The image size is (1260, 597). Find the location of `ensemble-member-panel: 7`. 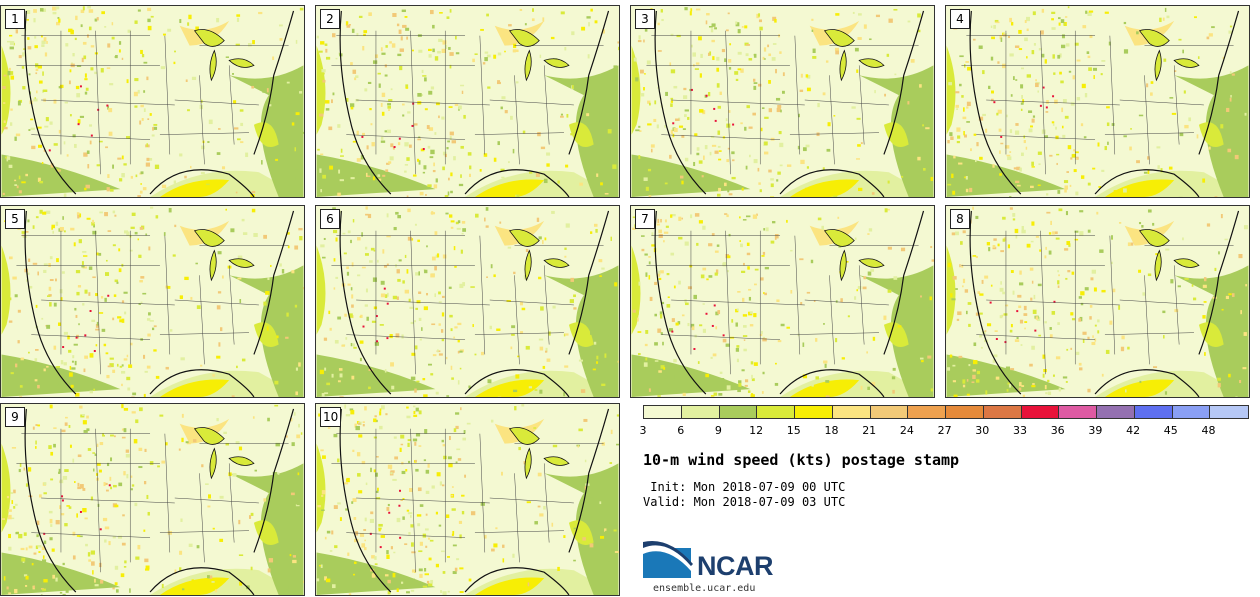

ensemble-member-panel: 7 is located at coordinates (782, 301).